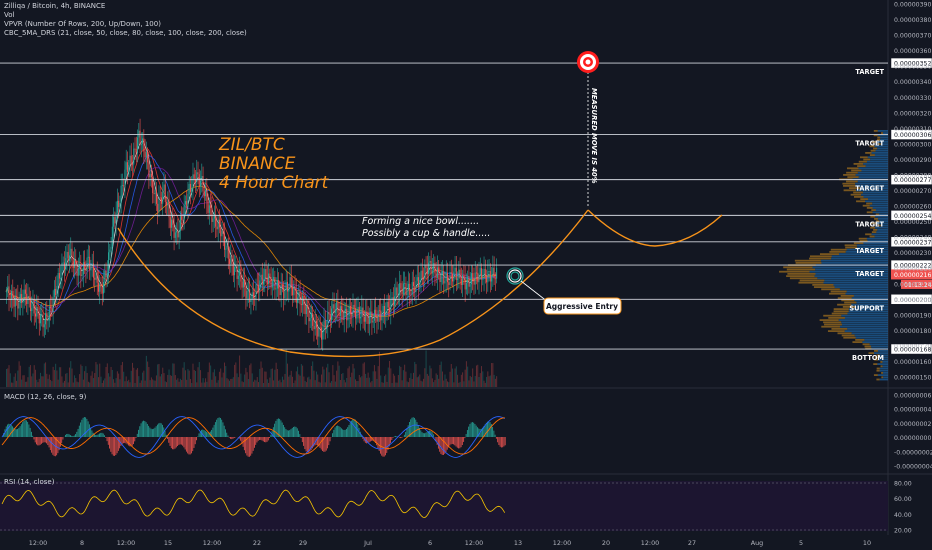  Describe the element at coordinates (444, 506) in the screenshot. I see `rsi-pane` at that location.